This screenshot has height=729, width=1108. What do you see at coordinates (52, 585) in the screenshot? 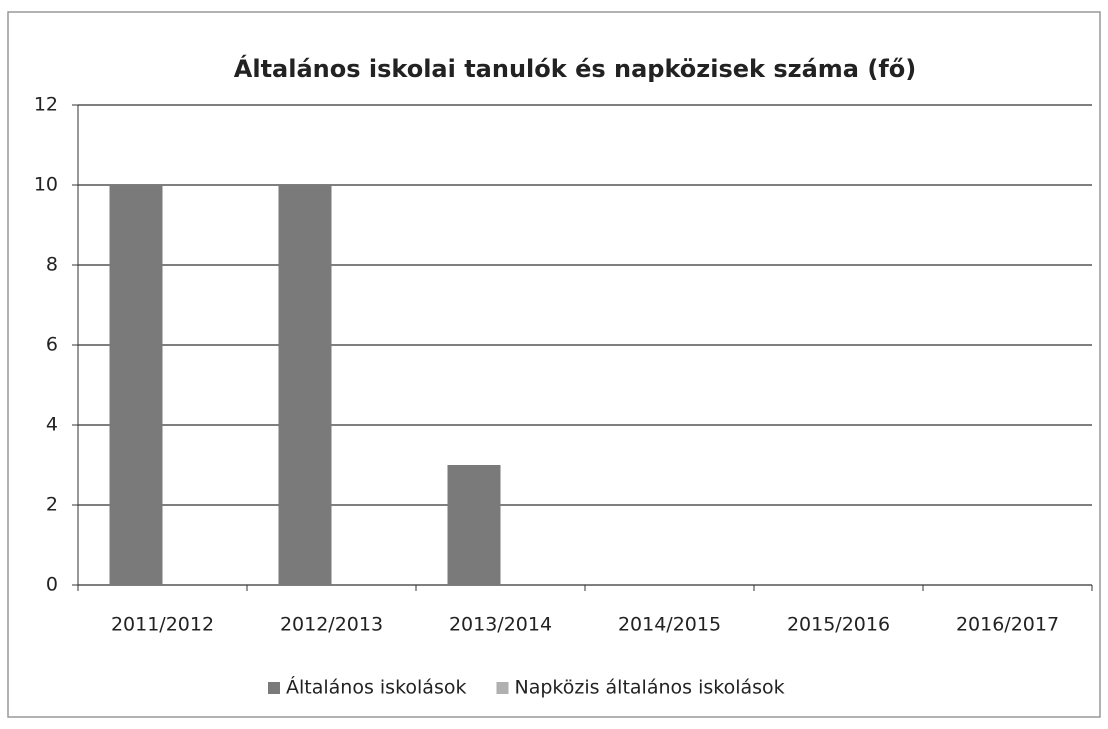
I see `y-tick-label: 0` at bounding box center [52, 585].